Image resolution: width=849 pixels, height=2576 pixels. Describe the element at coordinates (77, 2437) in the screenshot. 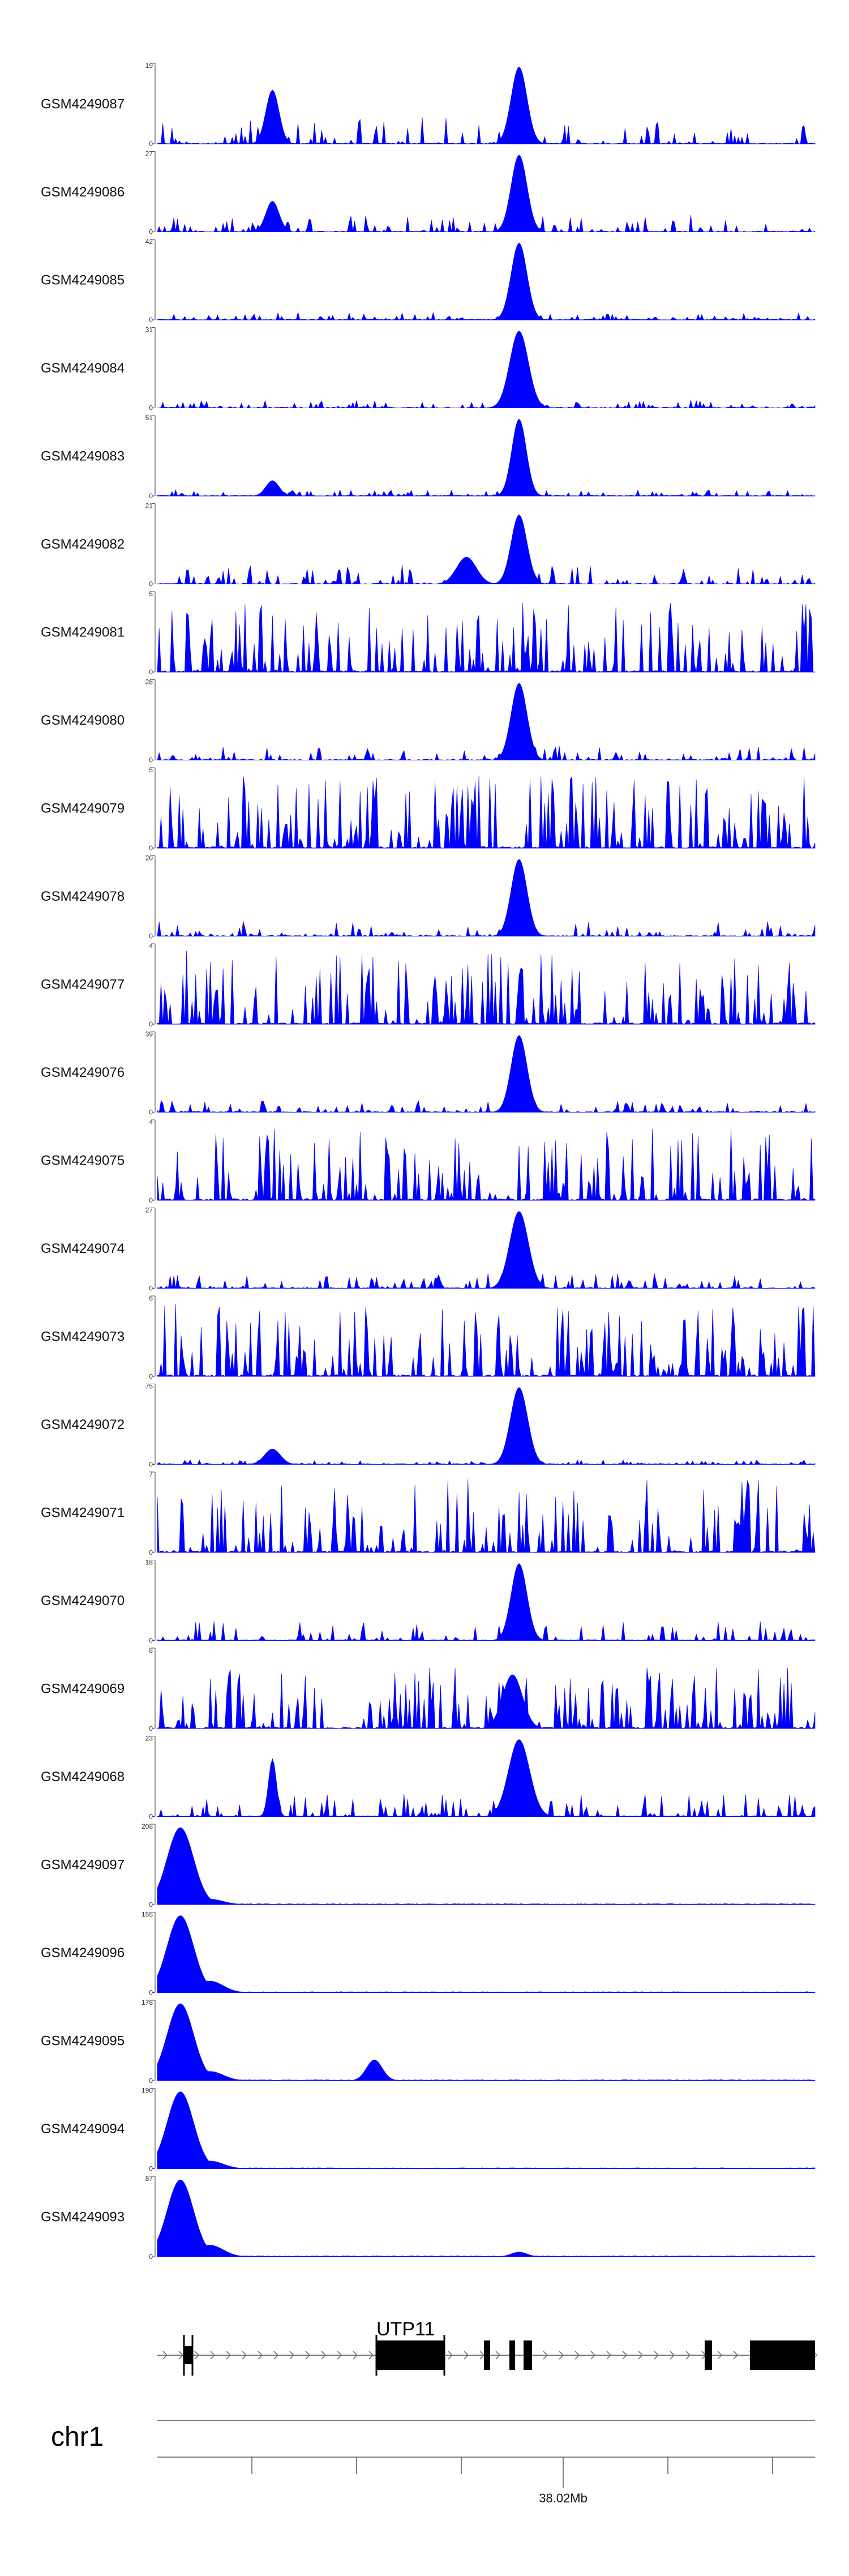

I see `chromosome-label: chr1` at that location.